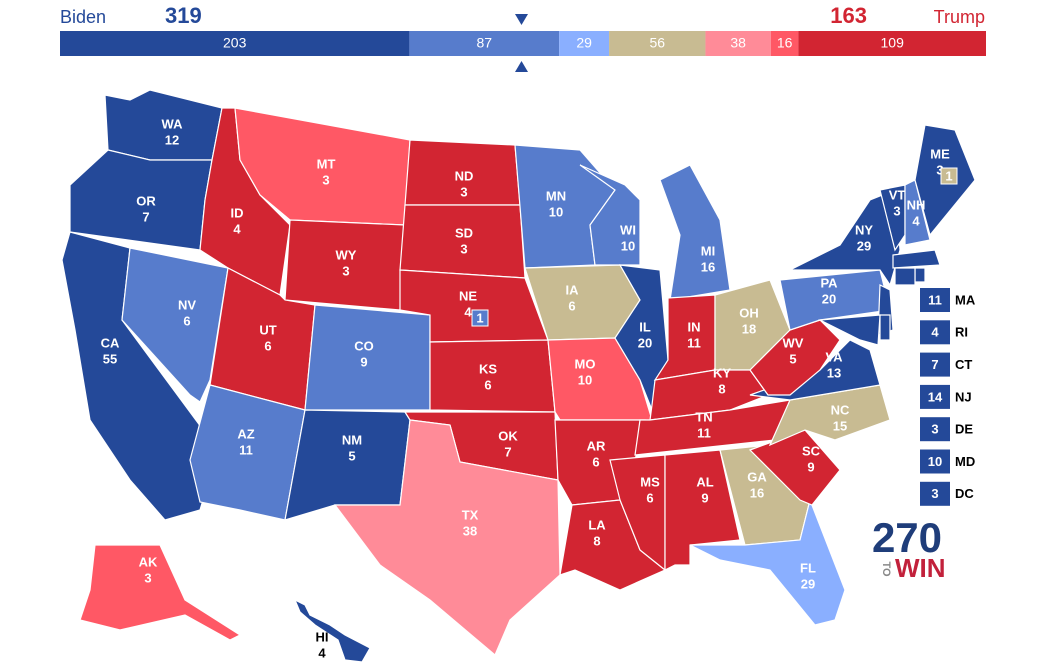 The image size is (1050, 670). What do you see at coordinates (464, 175) in the screenshot?
I see `state-abbr: ND` at bounding box center [464, 175].